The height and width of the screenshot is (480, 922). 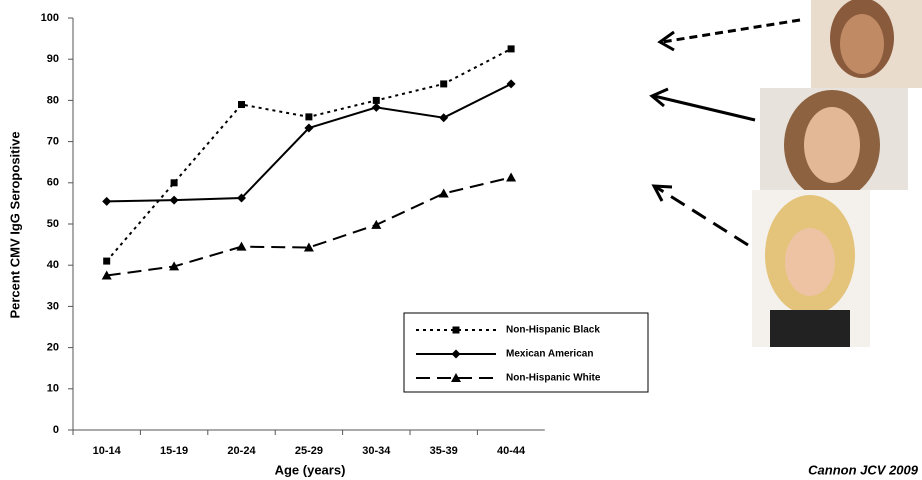 What do you see at coordinates (53, 183) in the screenshot?
I see `y-tick-label: 60` at bounding box center [53, 183].